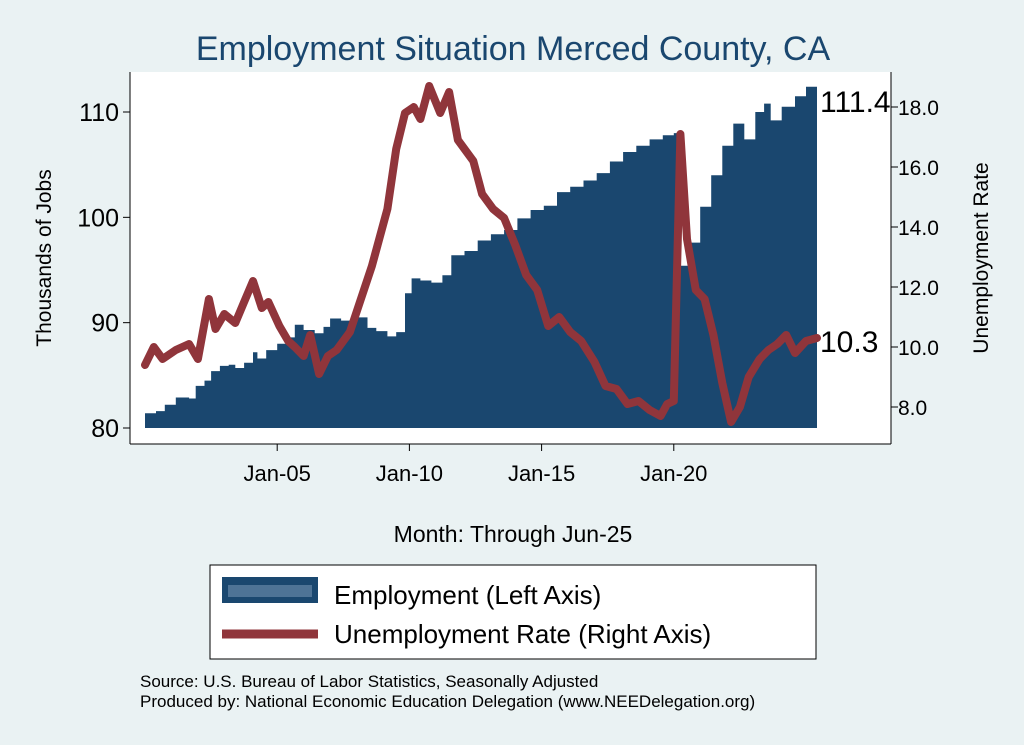 The image size is (1024, 745). Describe the element at coordinates (855, 102) in the screenshot. I see `employment-last-value-label: 111.4` at that location.